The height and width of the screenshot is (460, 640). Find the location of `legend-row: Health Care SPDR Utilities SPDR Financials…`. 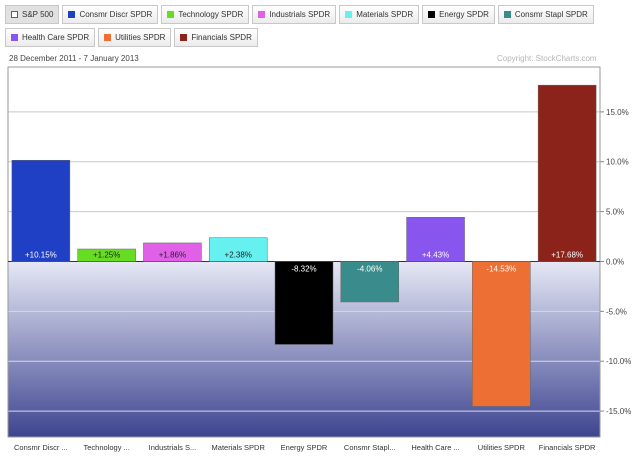

legend-row: Health Care SPDR Utilities SPDR Financials… is located at coordinates (320, 37).